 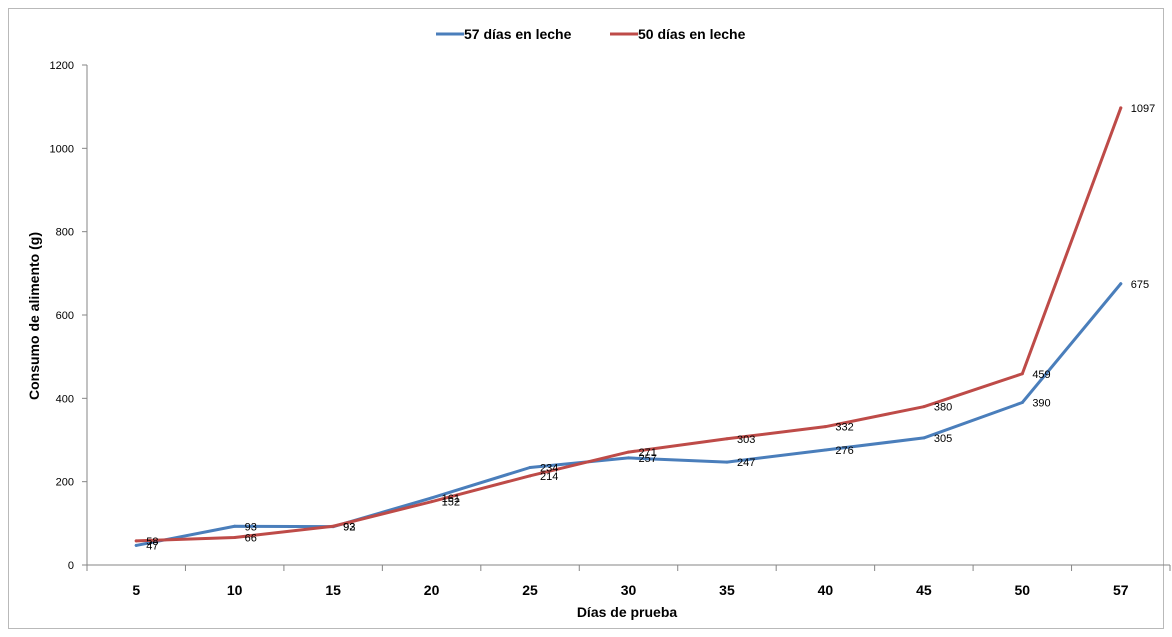 I want to click on x-tick-label: 50, so click(x=1023, y=590).